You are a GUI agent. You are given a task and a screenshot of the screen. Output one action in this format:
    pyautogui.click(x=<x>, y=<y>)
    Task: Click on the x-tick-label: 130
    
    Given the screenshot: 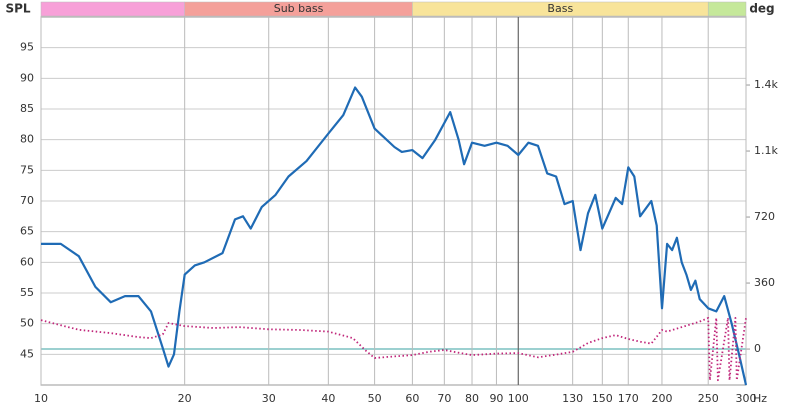 What is the action you would take?
    pyautogui.click(x=572, y=398)
    